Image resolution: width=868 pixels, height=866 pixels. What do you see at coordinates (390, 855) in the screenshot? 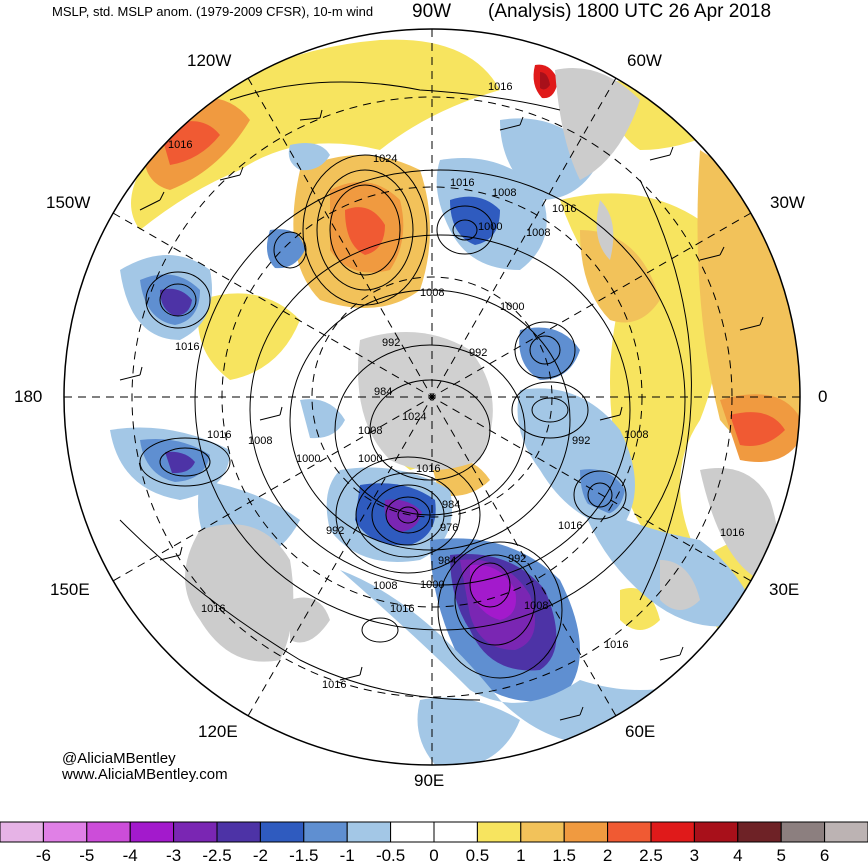
I see `colorbar-tick-label: -0.5` at bounding box center [390, 855].